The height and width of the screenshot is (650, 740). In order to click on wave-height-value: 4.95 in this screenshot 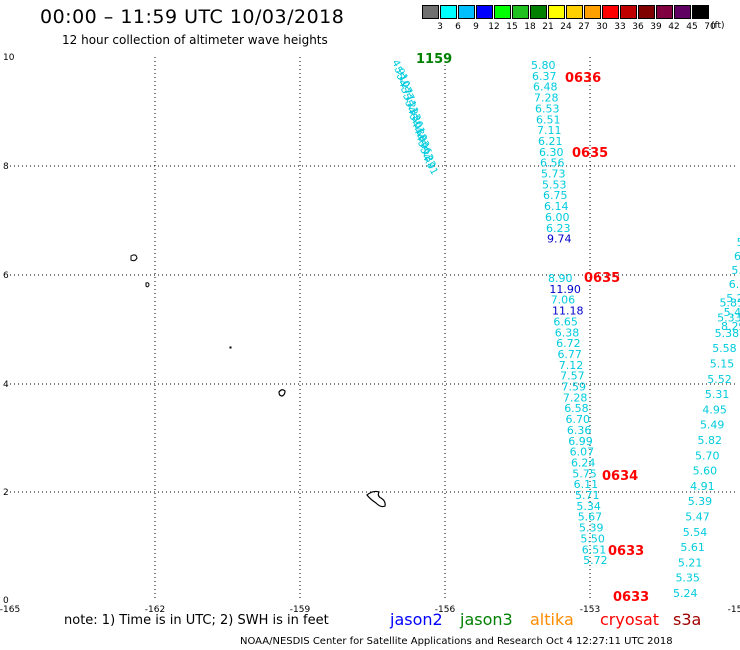, I will do `click(714, 409)`.